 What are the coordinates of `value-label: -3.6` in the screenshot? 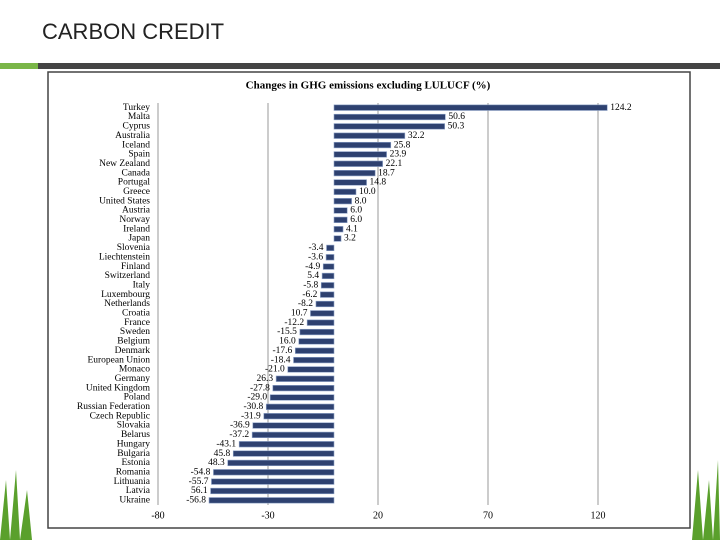 It's located at (315, 257).